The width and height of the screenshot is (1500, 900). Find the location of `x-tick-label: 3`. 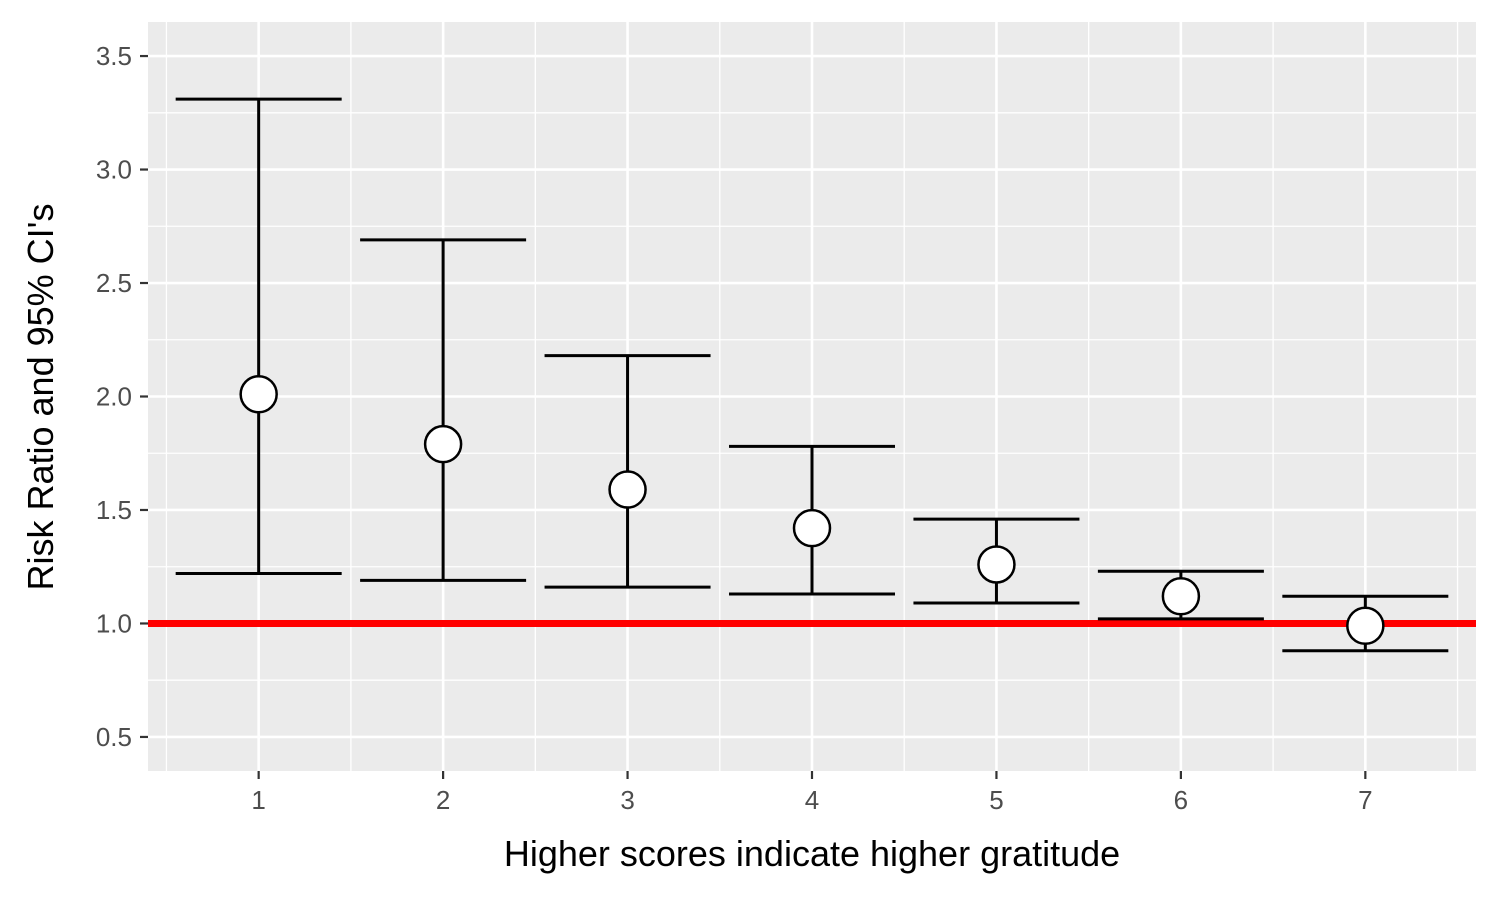

x-tick-label: 3 is located at coordinates (627, 800).